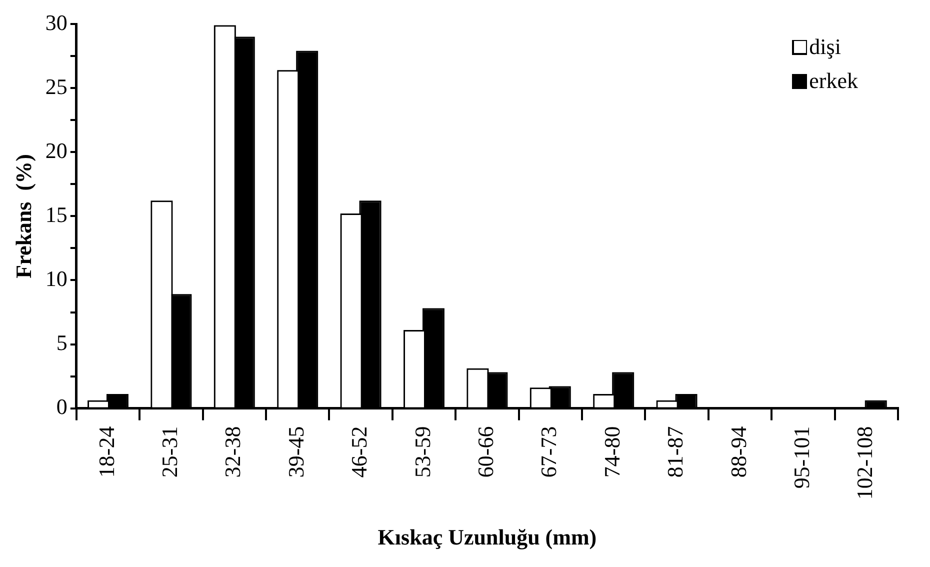  What do you see at coordinates (549, 452) in the screenshot?
I see `x-tick-label: 67-73` at bounding box center [549, 452].